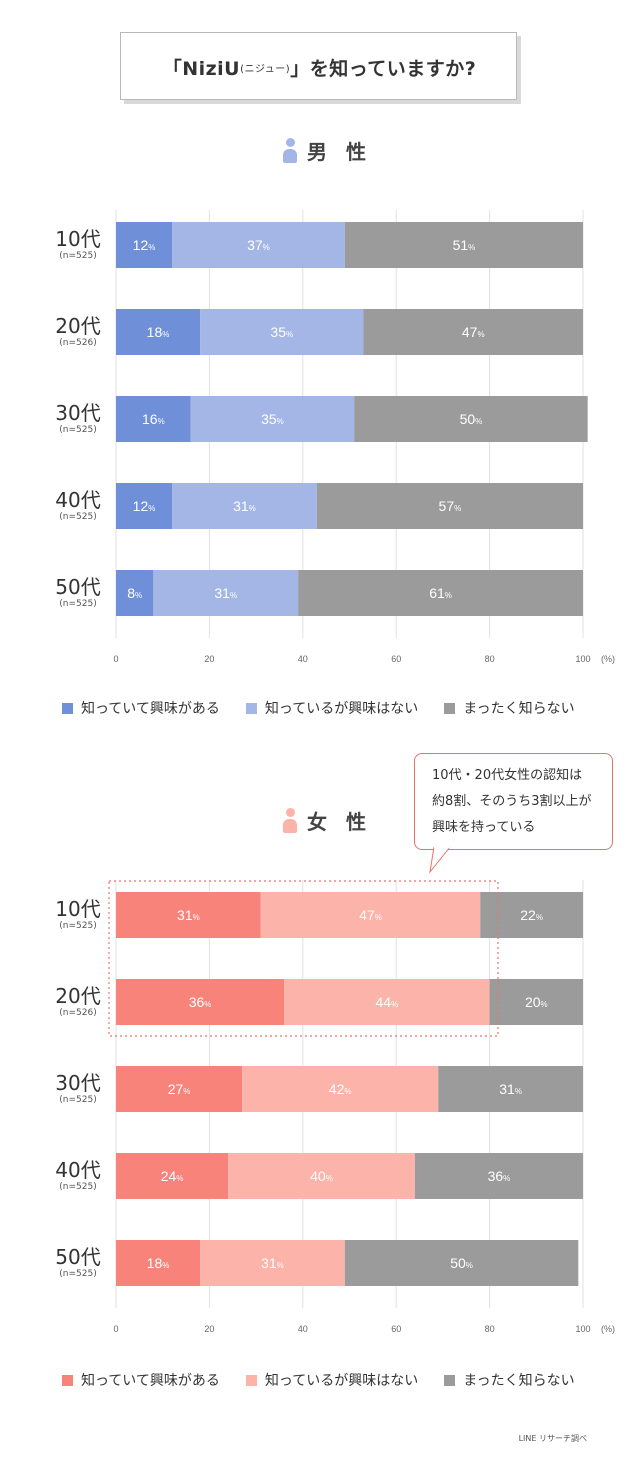 The width and height of the screenshot is (637, 1466). I want to click on male-section-heading: 男 性, so click(327, 150).